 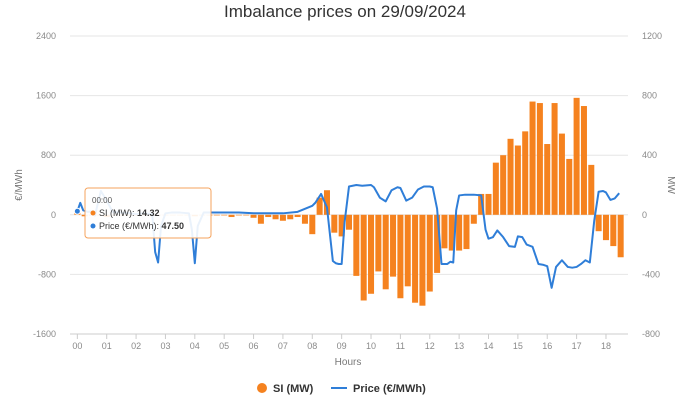 What do you see at coordinates (348, 362) in the screenshot?
I see `x-axis-title: Hours` at bounding box center [348, 362].